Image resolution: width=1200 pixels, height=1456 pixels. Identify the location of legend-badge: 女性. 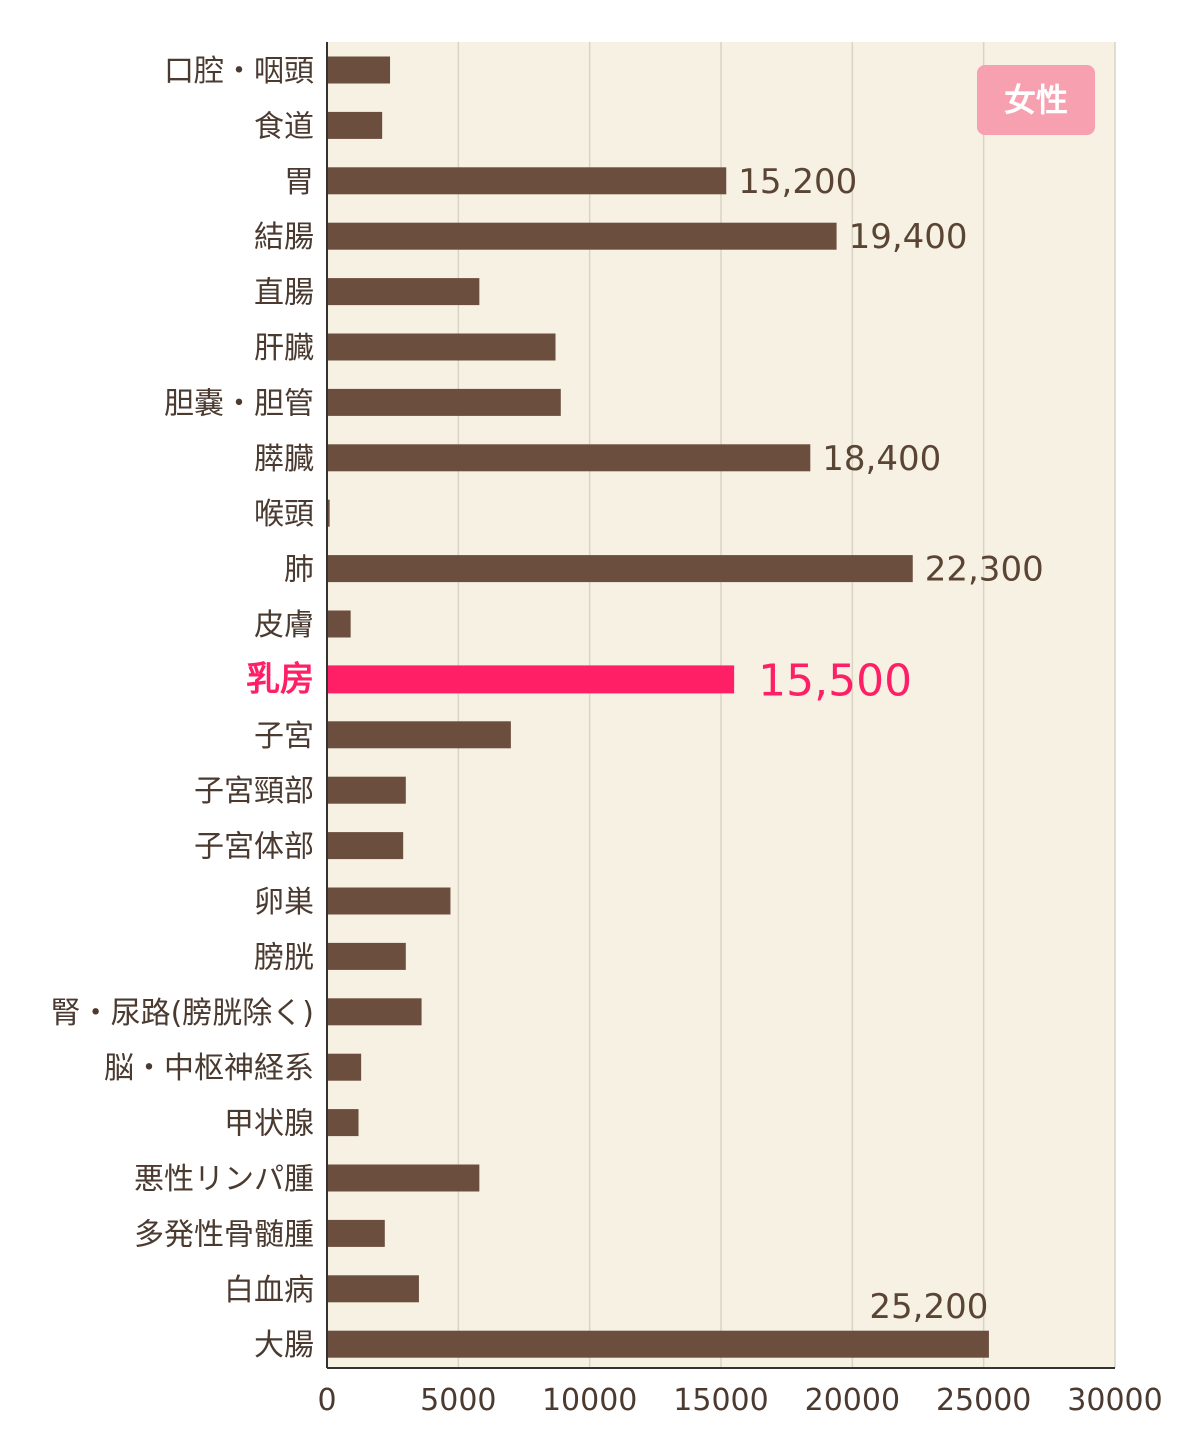
(1036, 100).